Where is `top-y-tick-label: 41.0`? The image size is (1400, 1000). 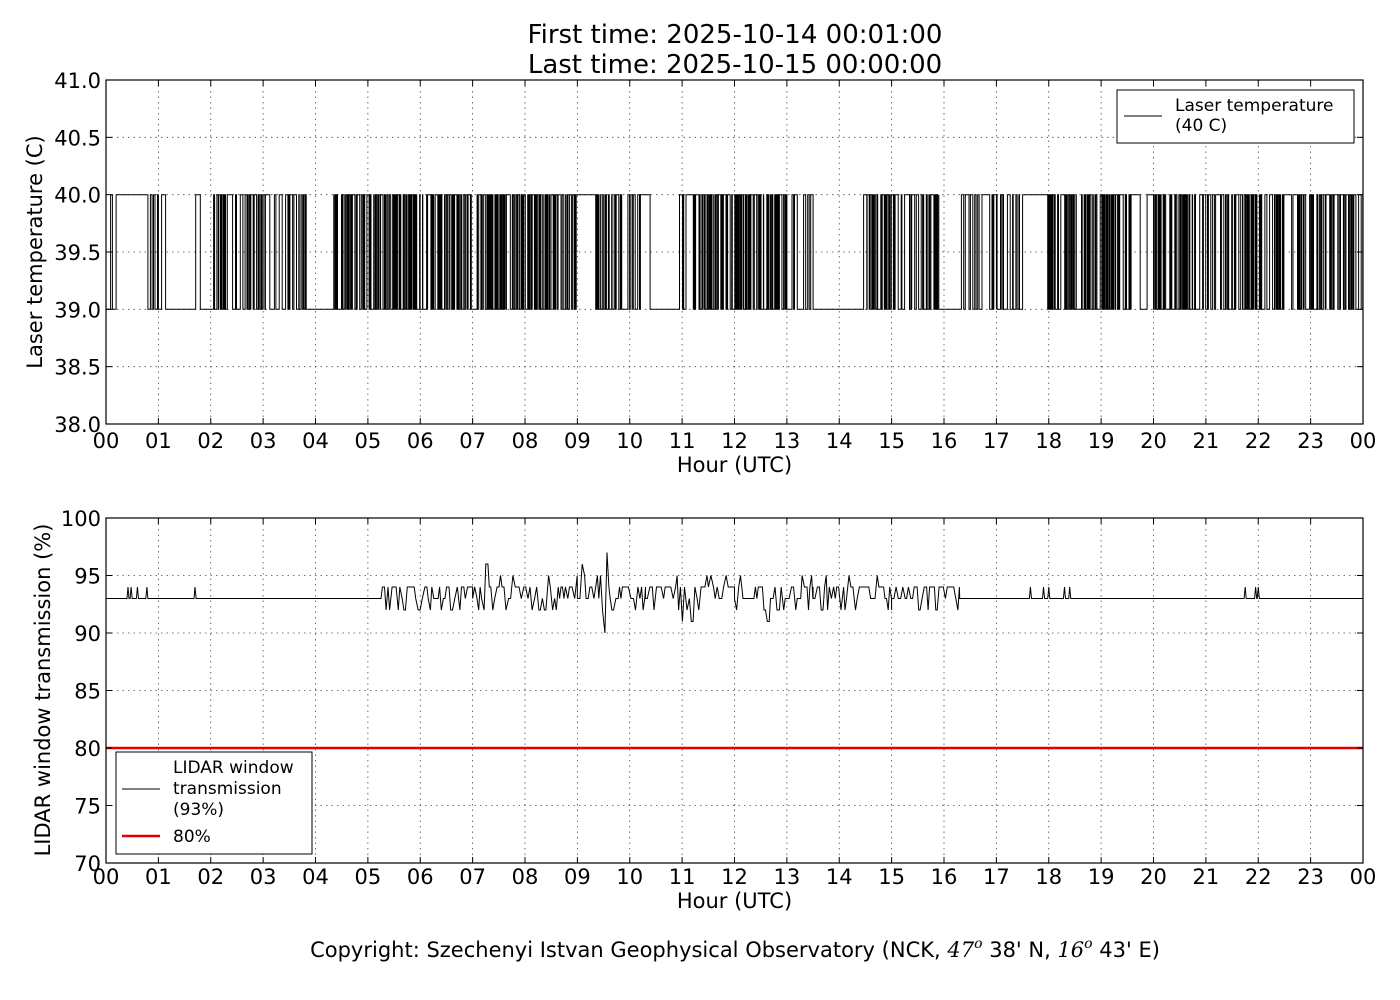 top-y-tick-label: 41.0 is located at coordinates (77, 81).